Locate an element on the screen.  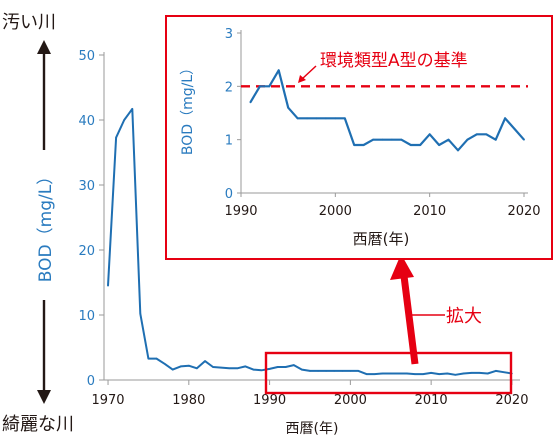
main-y-tick-label: 30 is located at coordinates (86, 186).